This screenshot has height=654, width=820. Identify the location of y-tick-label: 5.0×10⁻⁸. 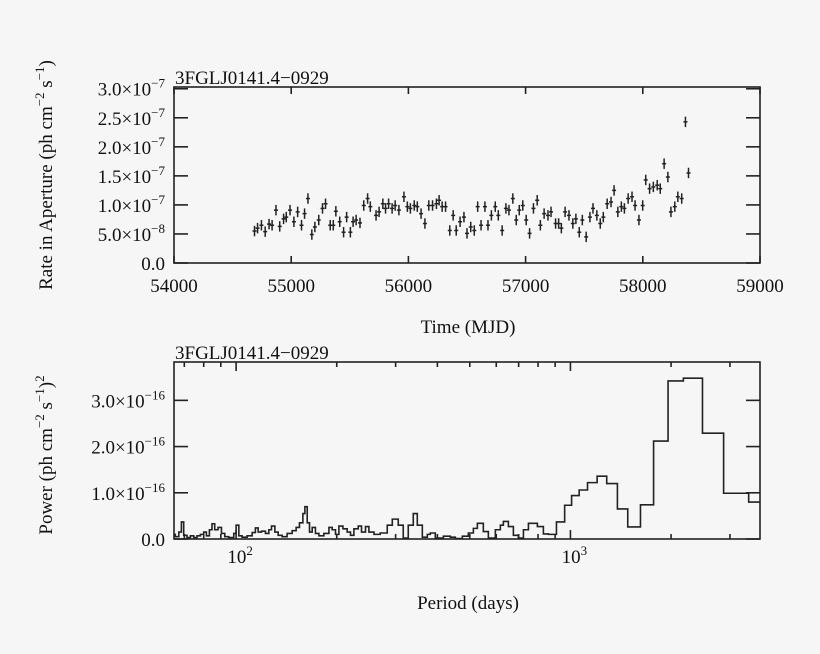
(131, 233).